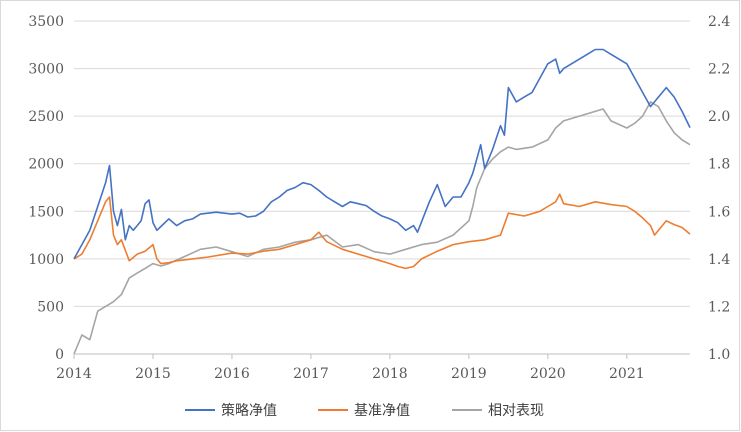 Image resolution: width=741 pixels, height=432 pixels. What do you see at coordinates (382, 410) in the screenshot?
I see `legend-label: 基准净值` at bounding box center [382, 410].